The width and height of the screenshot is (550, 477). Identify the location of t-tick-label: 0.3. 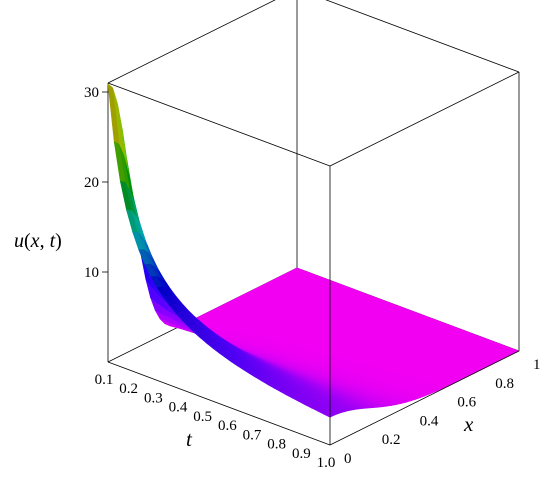
(153, 398).